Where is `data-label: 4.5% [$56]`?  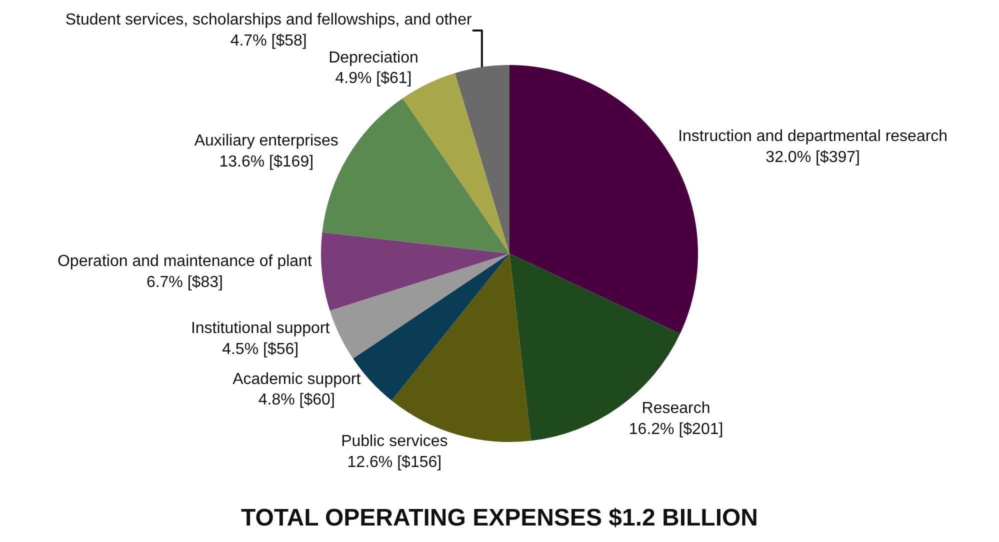 data-label: 4.5% [$56] is located at coordinates (260, 349).